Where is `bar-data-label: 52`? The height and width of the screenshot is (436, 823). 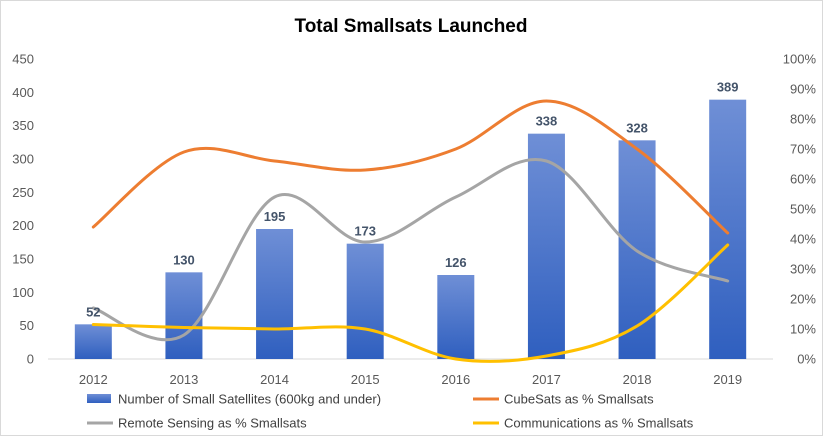 bar-data-label: 52 is located at coordinates (93, 311).